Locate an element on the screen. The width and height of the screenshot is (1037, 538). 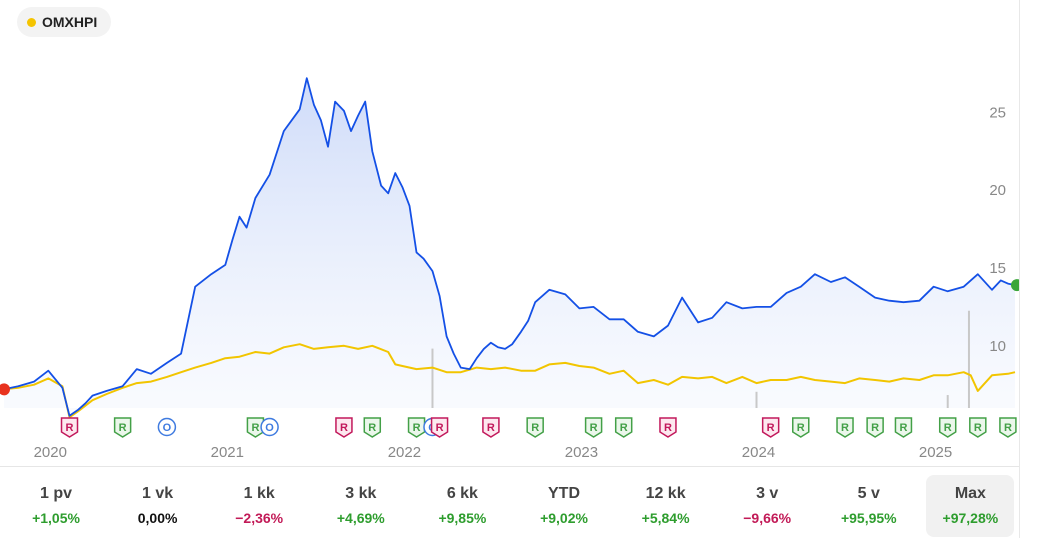
range-tab-label: YTD is located at coordinates (564, 493).